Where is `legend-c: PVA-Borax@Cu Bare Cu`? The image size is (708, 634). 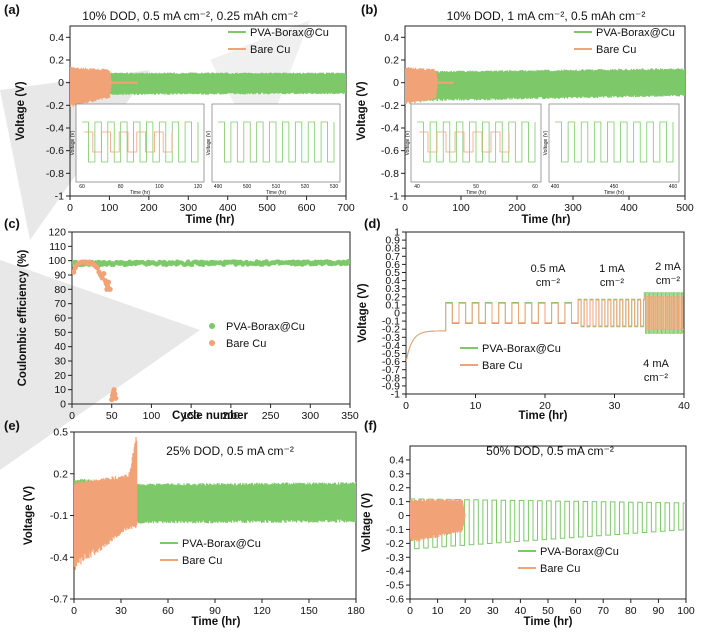
legend-c: PVA-Borax@Cu Bare Cu is located at coordinates (257, 335).